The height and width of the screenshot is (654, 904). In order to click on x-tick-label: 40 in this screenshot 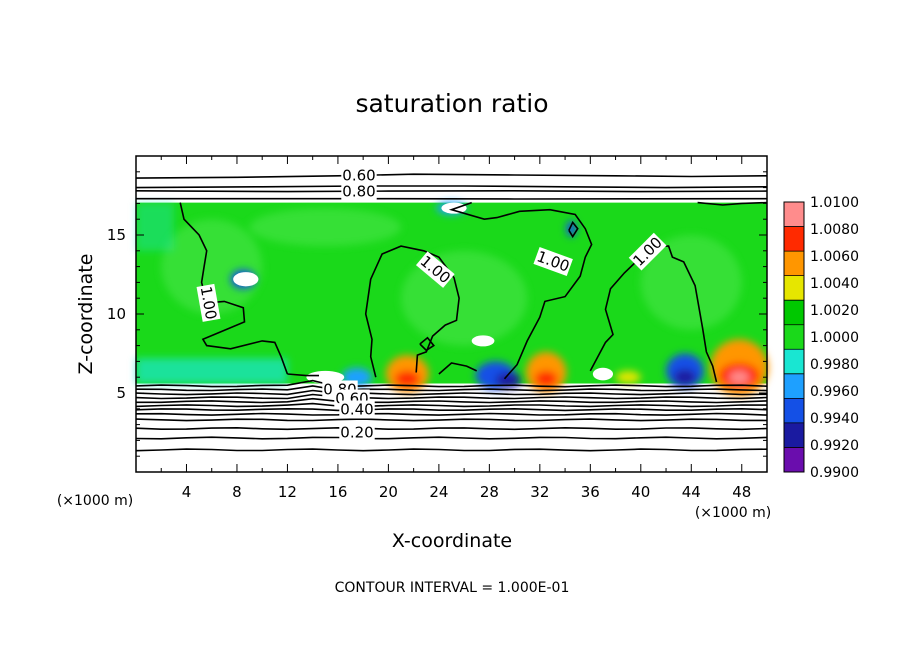, I will do `click(640, 492)`.